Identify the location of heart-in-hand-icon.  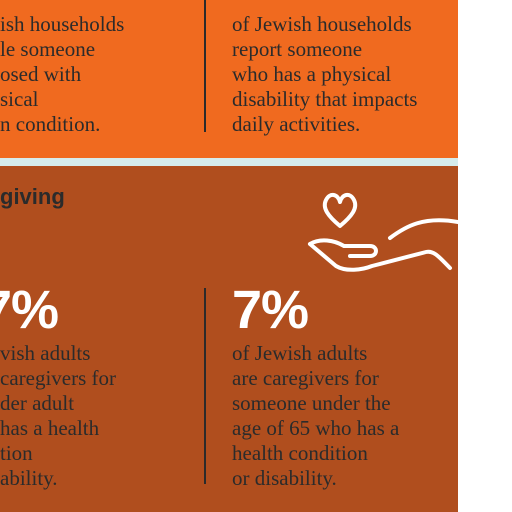
(383, 232).